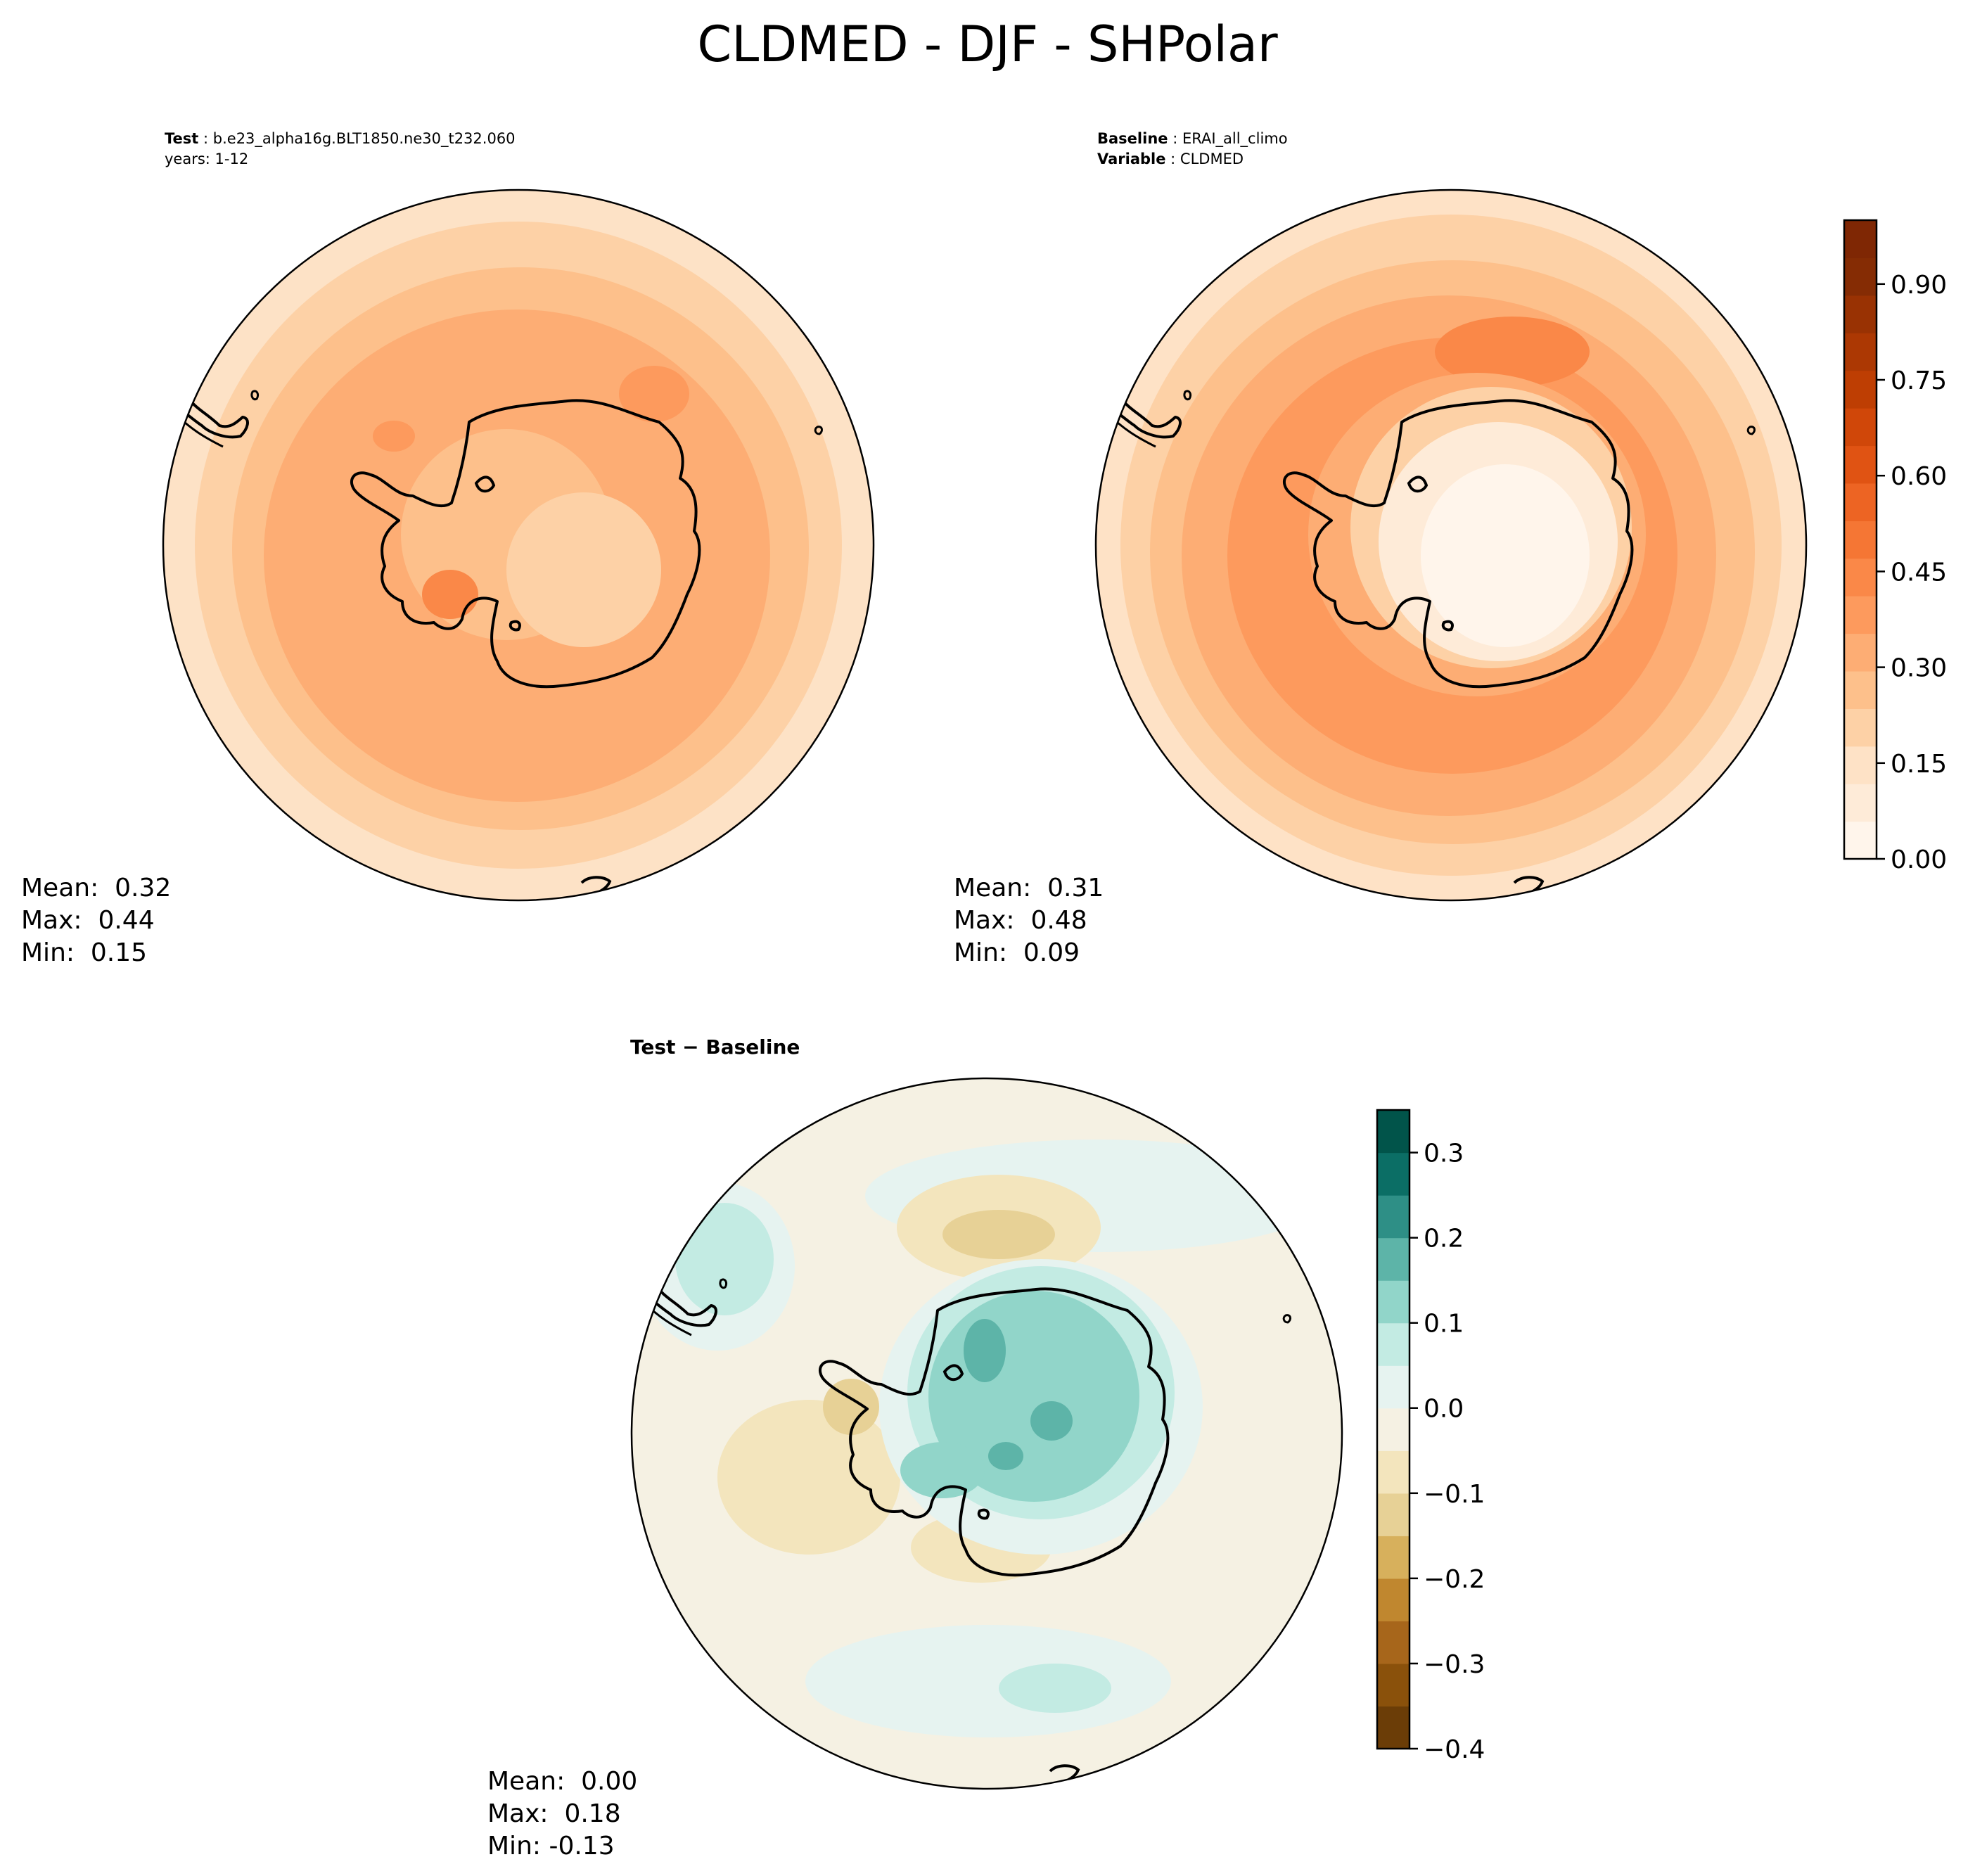 Image resolution: width=1975 pixels, height=1876 pixels. Describe the element at coordinates (1919, 764) in the screenshot. I see `values-colorbar-tick-label: 0.15` at that location.